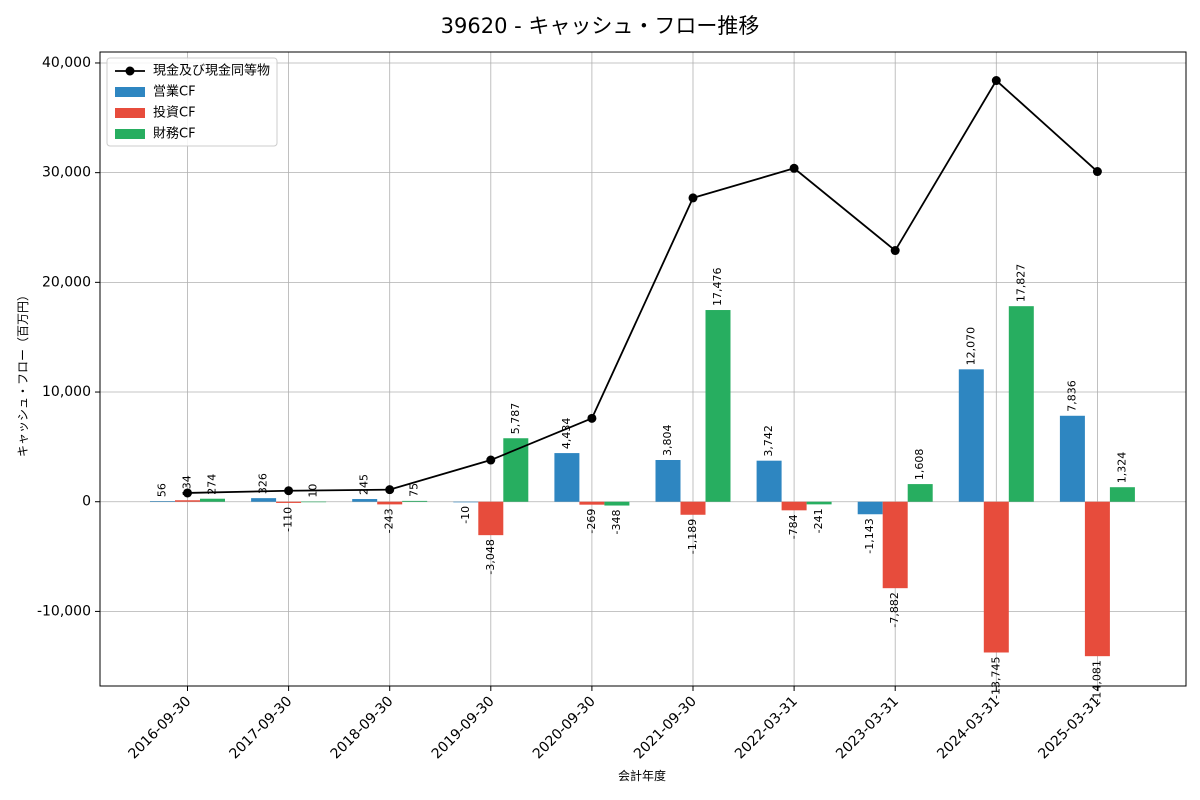 The image size is (1200, 800). Describe the element at coordinates (261, 728) in the screenshot. I see `x-tick-label: 2017-09-30` at that location.